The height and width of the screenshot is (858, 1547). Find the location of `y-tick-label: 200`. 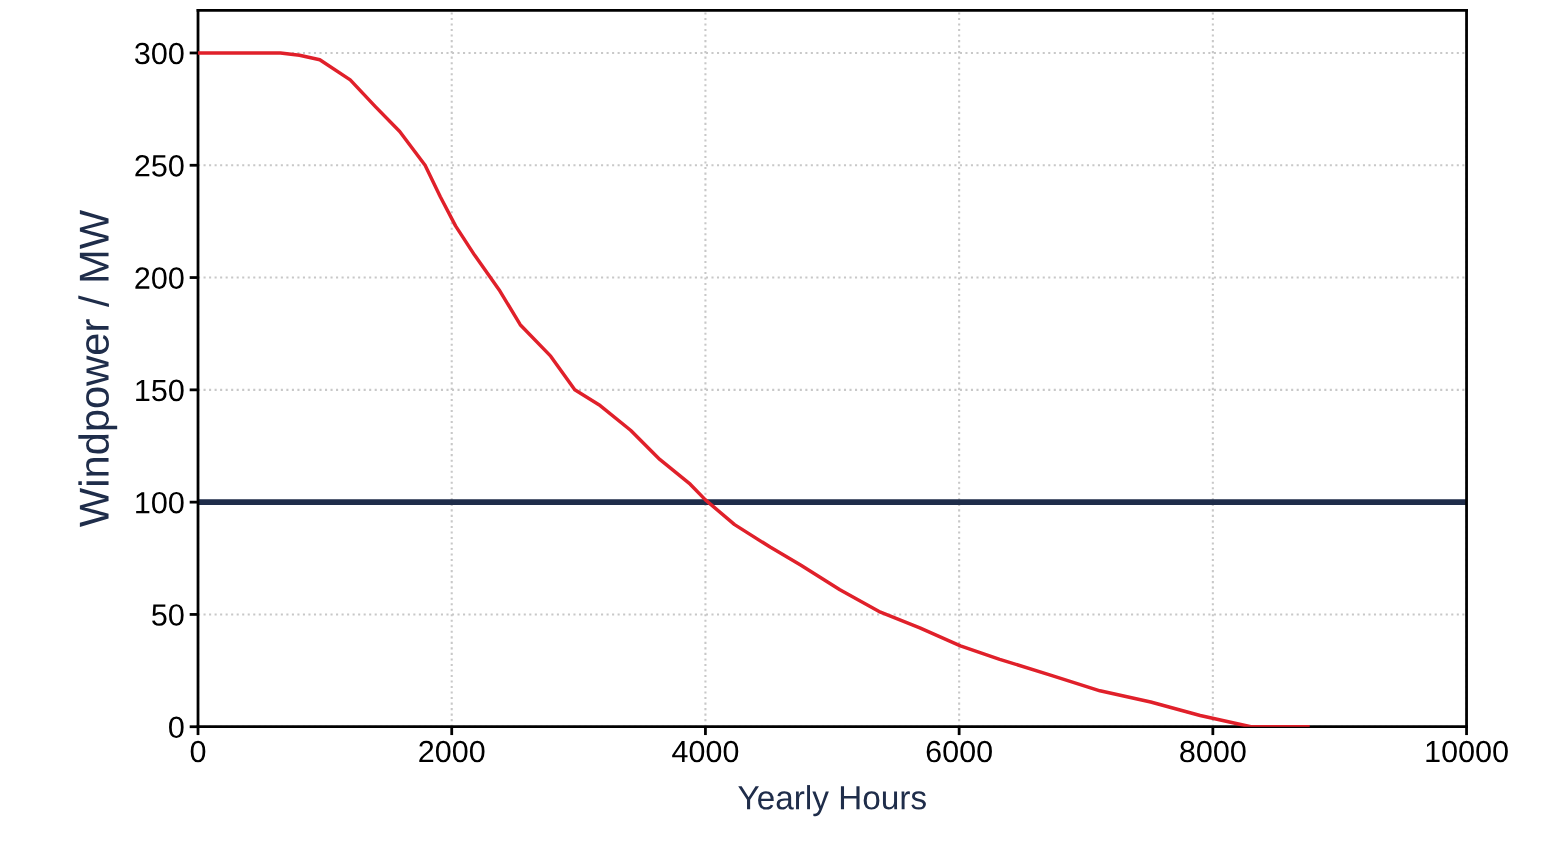

y-tick-label: 200 is located at coordinates (159, 278).